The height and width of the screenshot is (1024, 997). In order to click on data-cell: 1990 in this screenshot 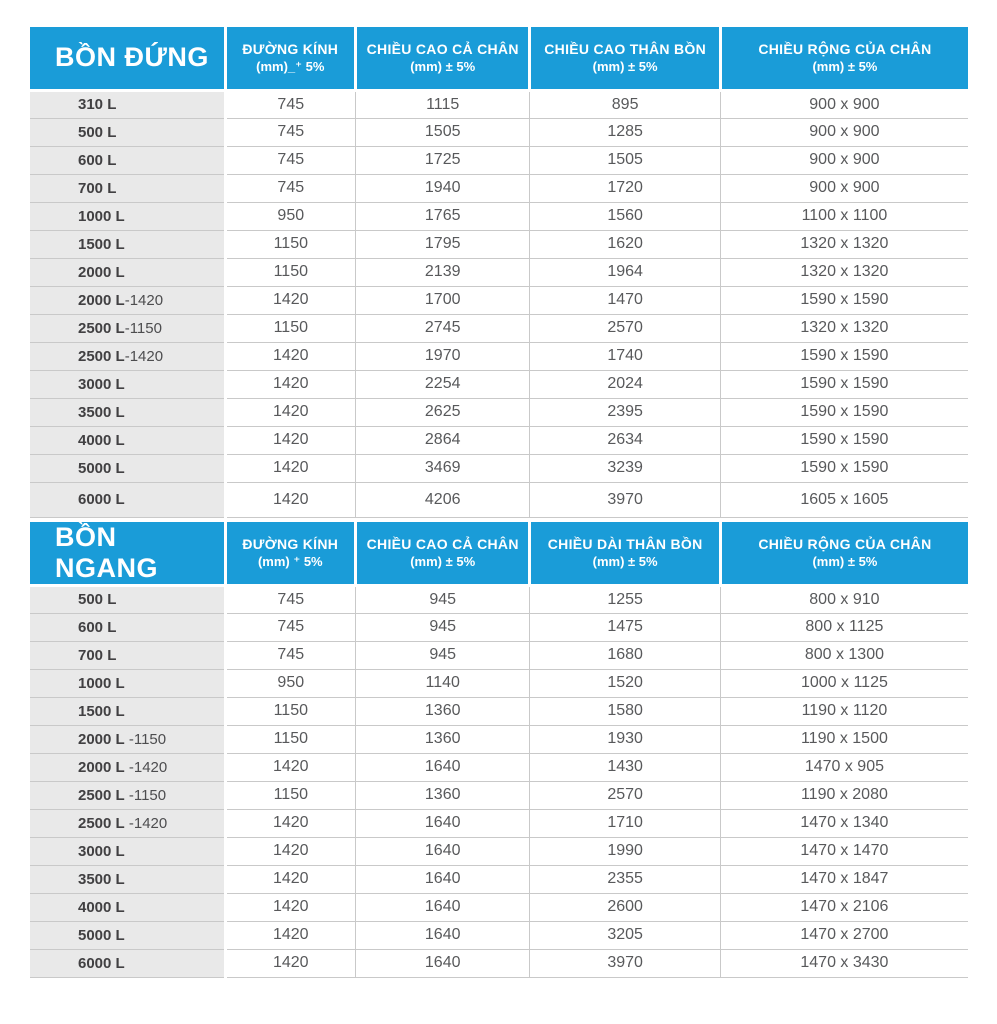, I will do `click(625, 851)`.